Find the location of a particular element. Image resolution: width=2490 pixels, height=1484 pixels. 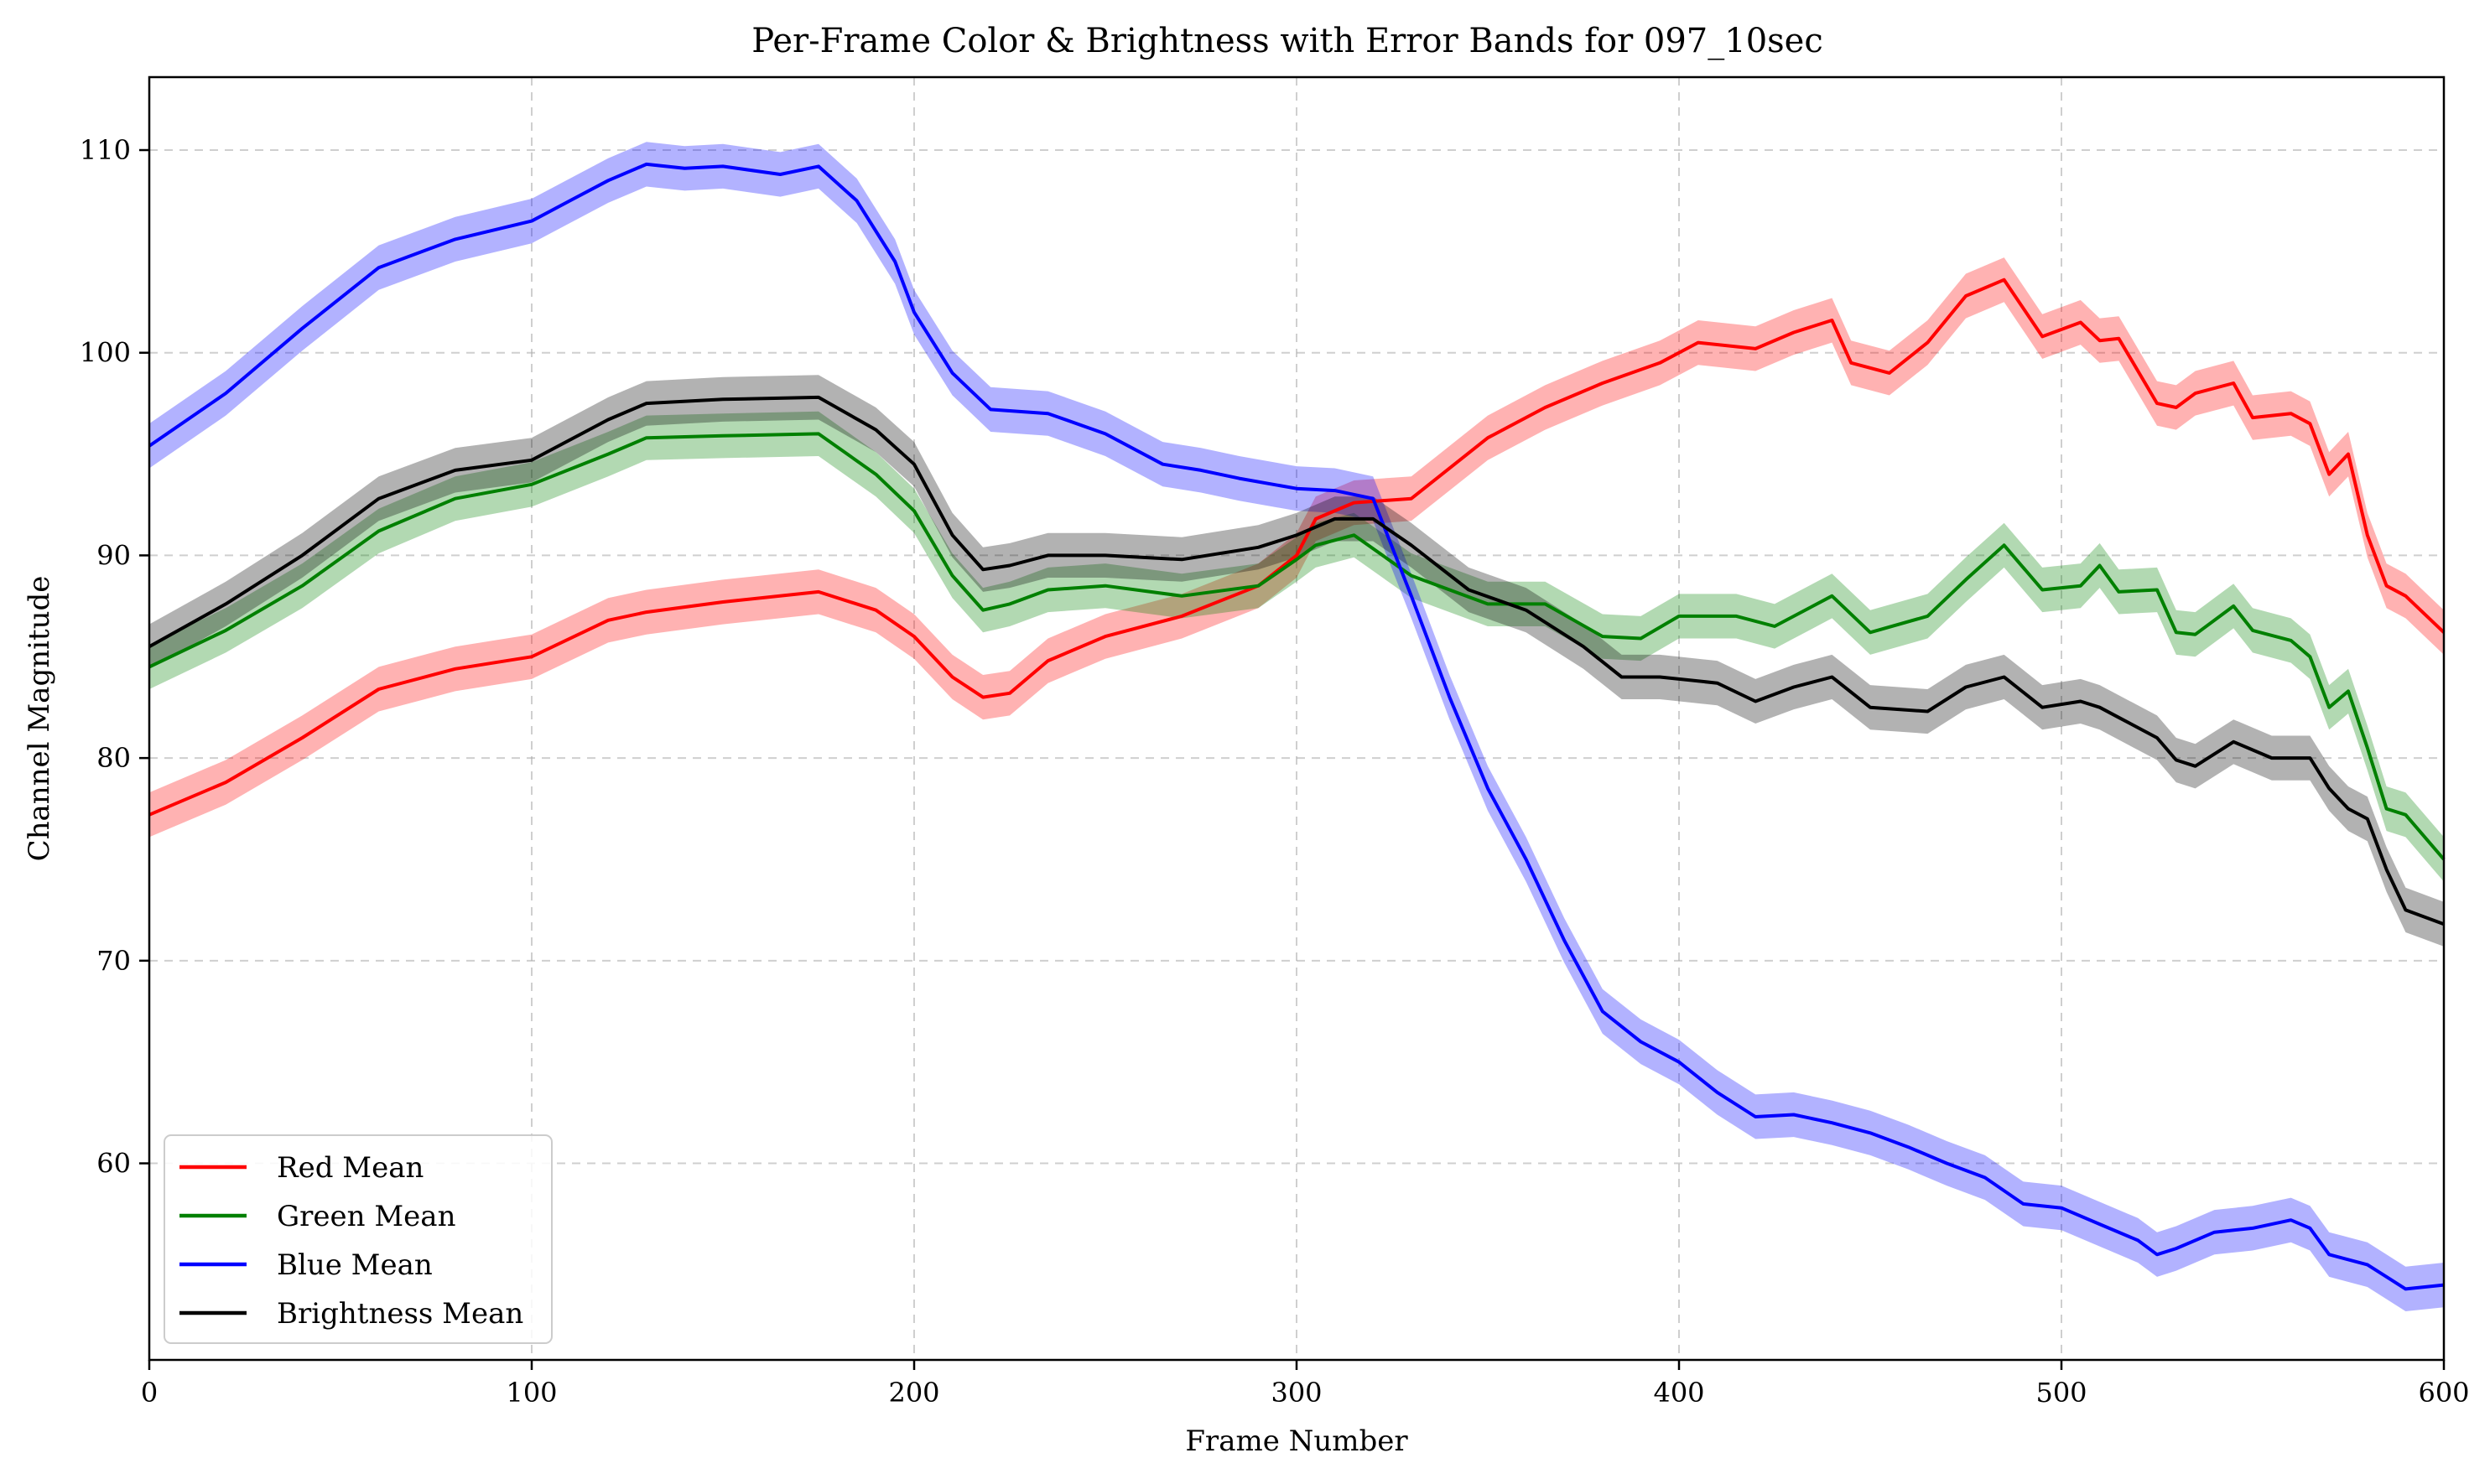

brightness-mean-legend-label: Brightness Mean is located at coordinates (400, 1314).